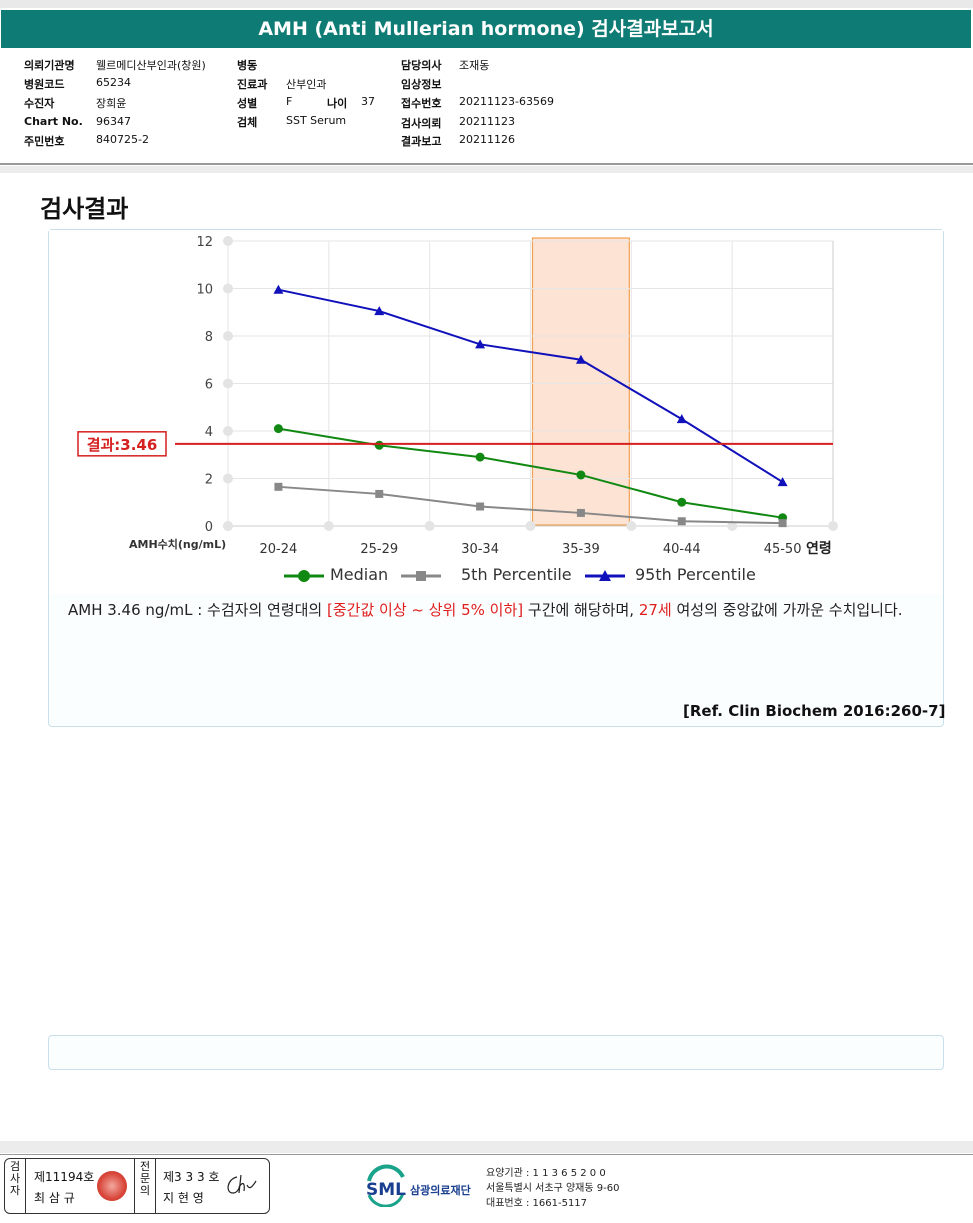 This screenshot has height=1223, width=973. I want to click on y-tick-label: 0, so click(209, 527).